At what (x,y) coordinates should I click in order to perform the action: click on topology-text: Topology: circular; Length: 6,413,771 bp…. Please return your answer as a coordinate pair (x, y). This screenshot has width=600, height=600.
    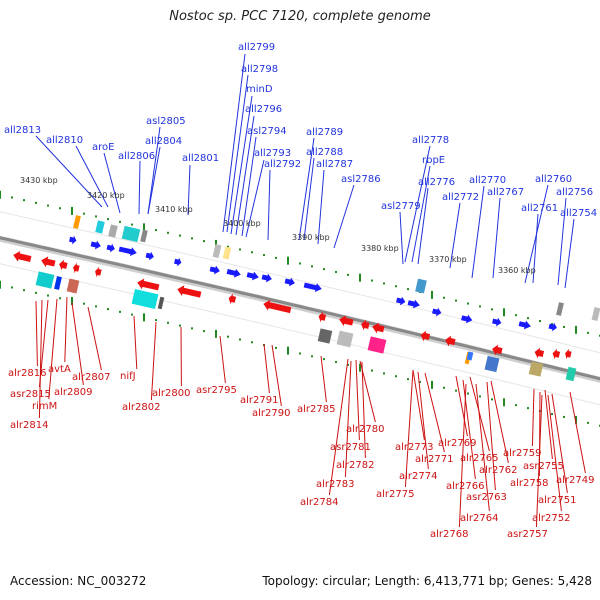
    Looking at the image, I should click on (427, 581).